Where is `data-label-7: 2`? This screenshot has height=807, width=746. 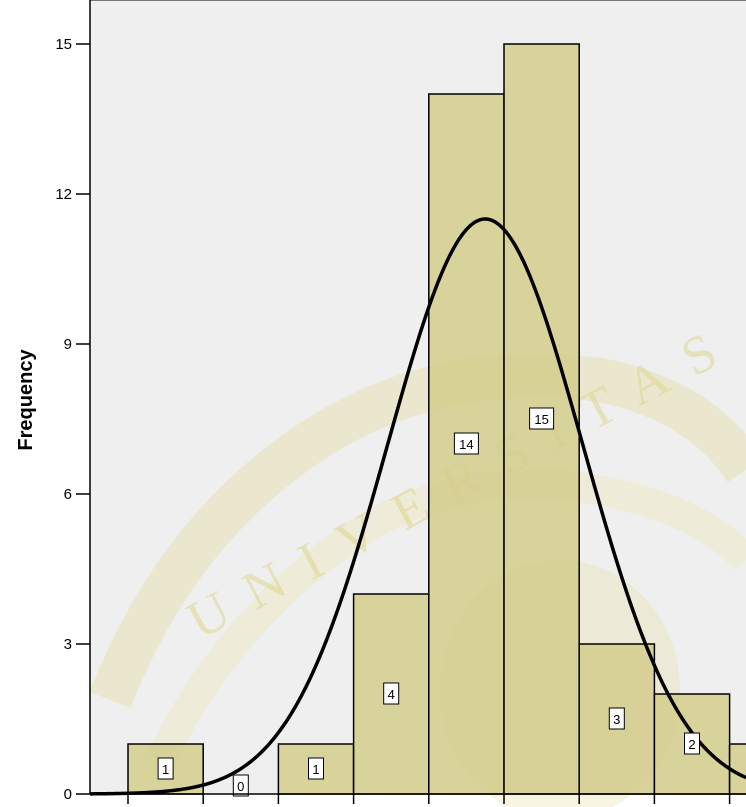
data-label-7: 2 is located at coordinates (691, 744).